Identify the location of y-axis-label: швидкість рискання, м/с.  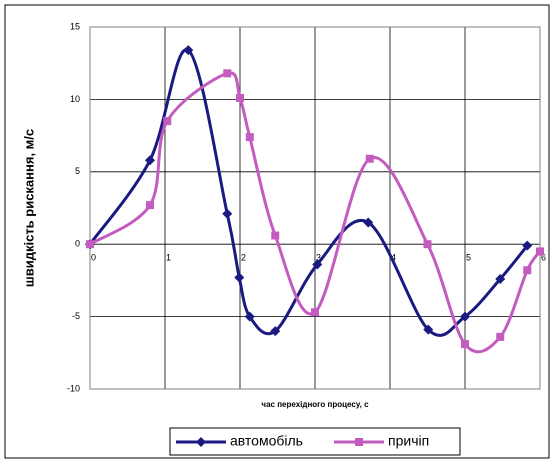
(28, 208).